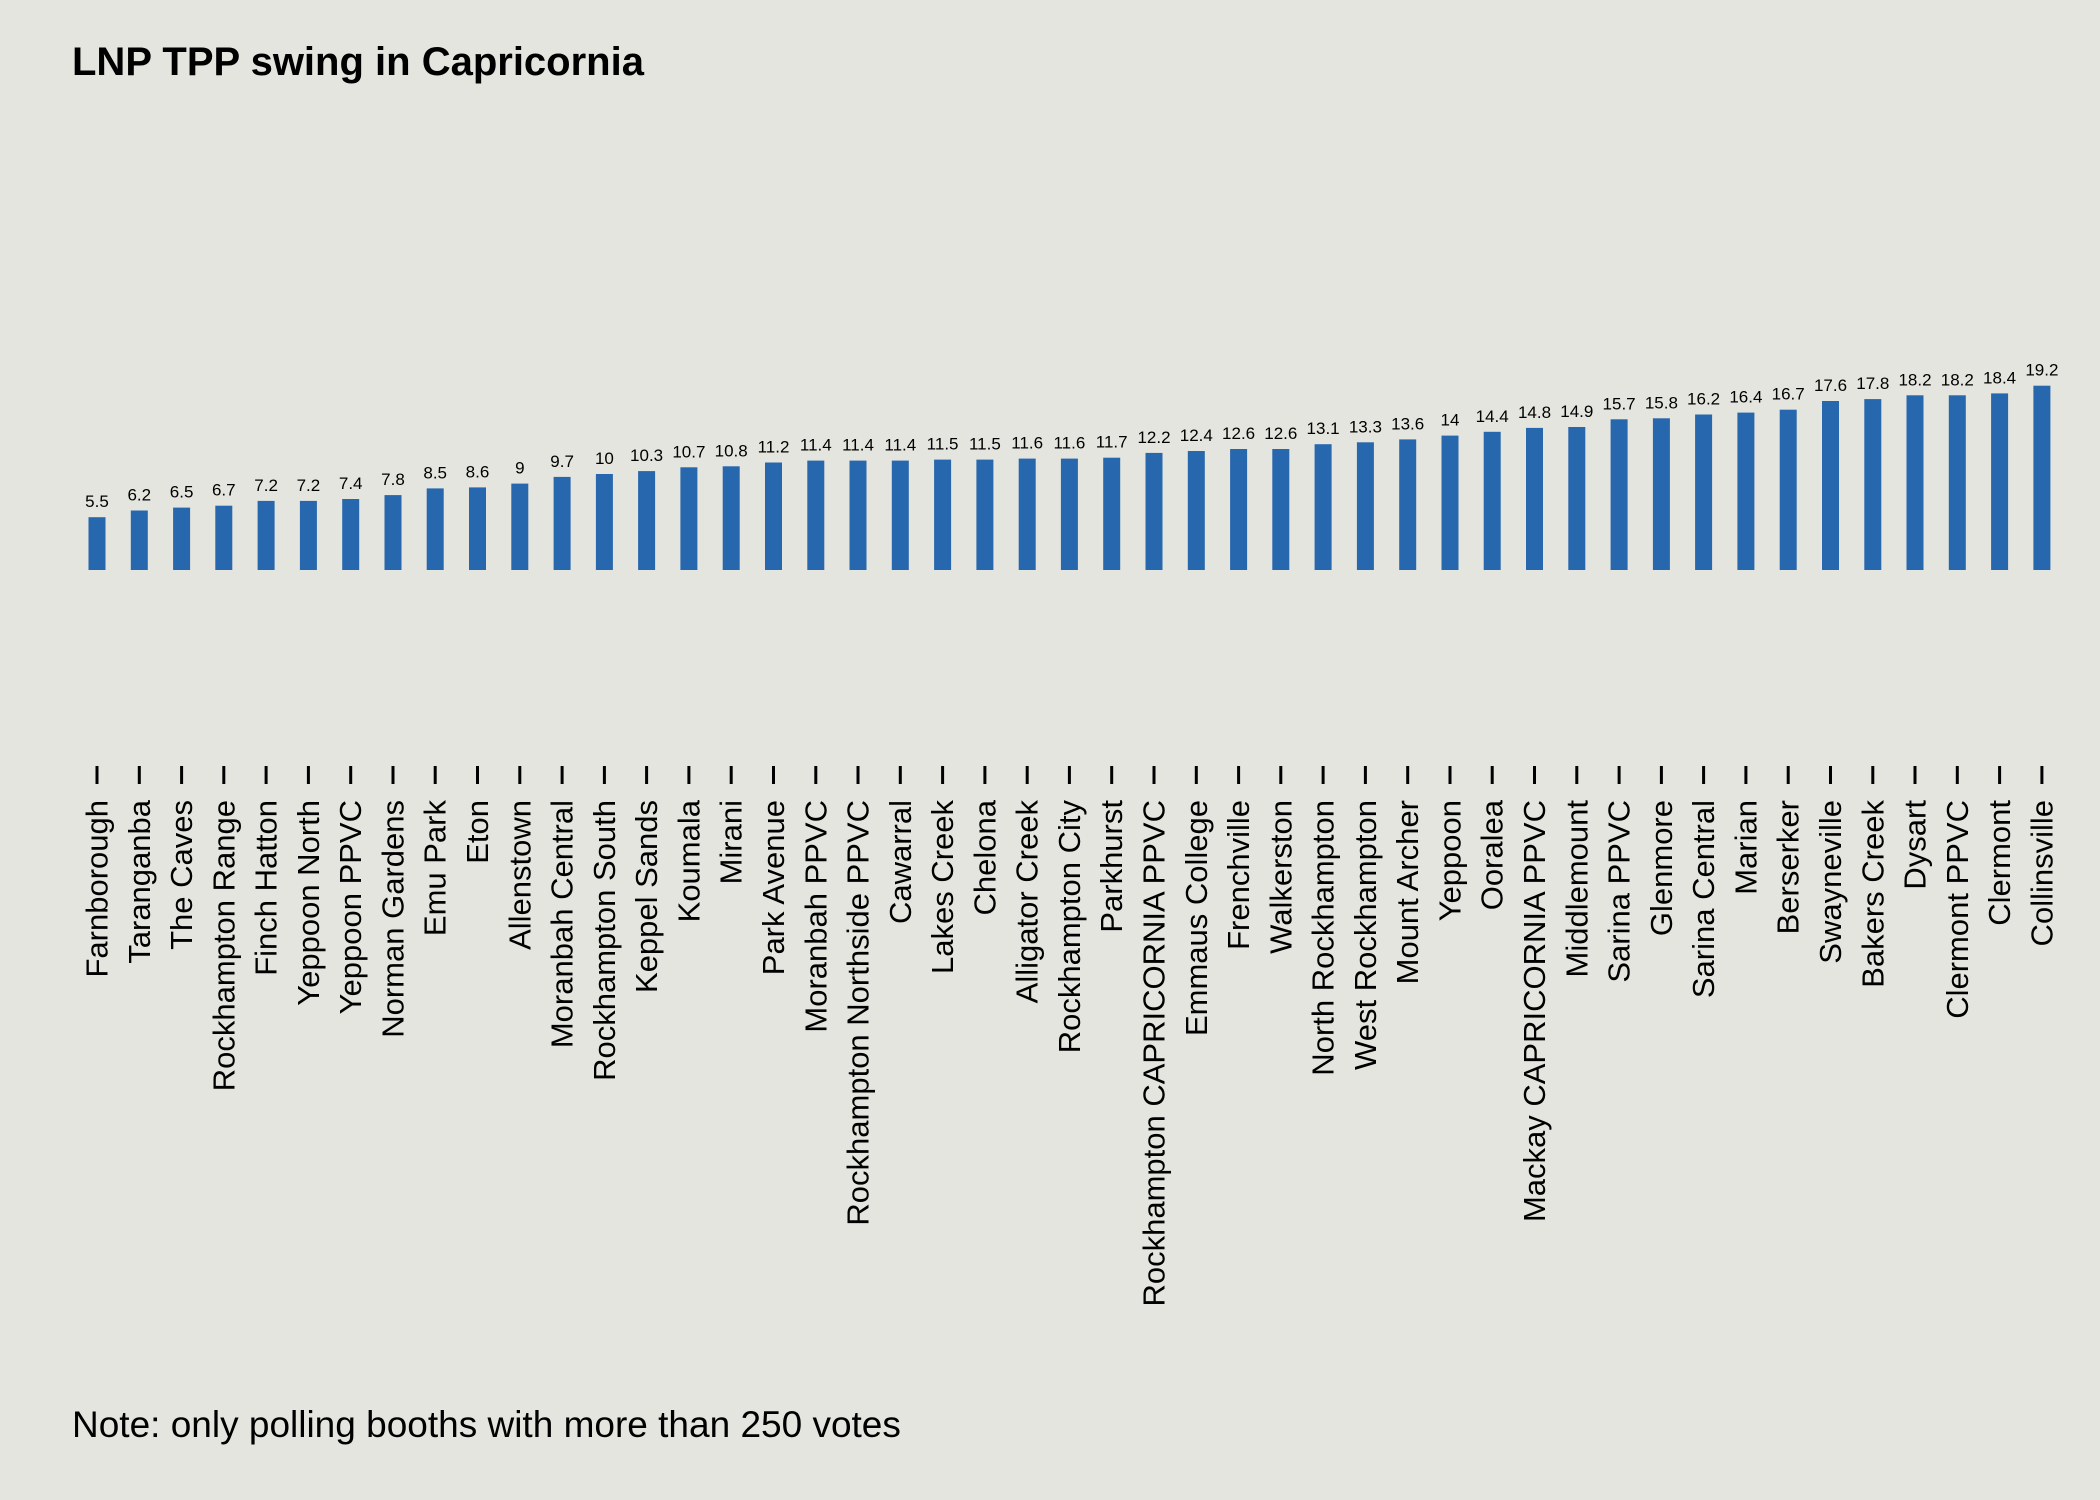 This screenshot has width=2100, height=1500. I want to click on bar-value-label: 12.2, so click(1153, 437).